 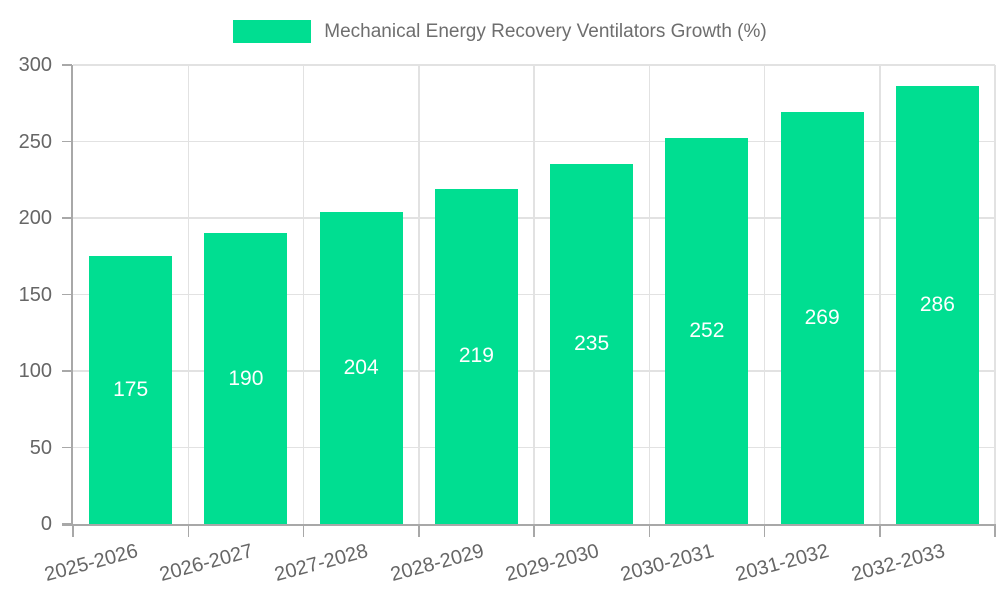 I want to click on bar: 286, so click(x=937, y=305).